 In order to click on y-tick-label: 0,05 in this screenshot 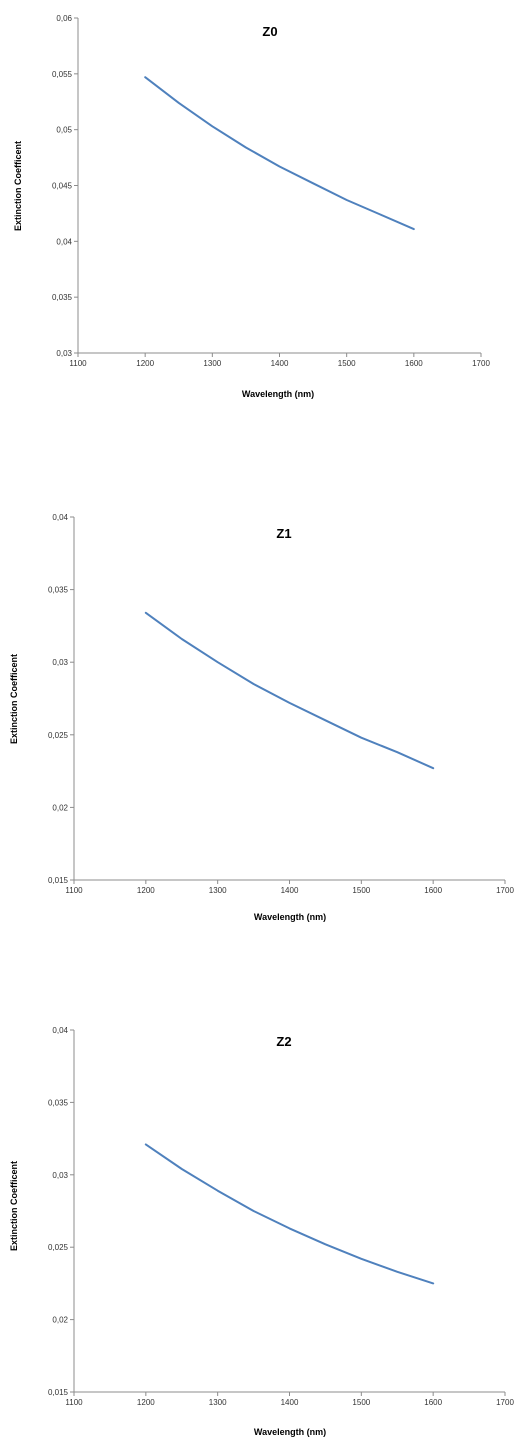, I will do `click(64, 130)`.